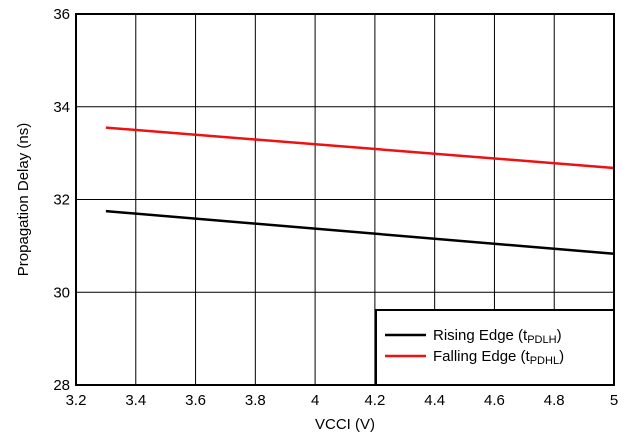 The height and width of the screenshot is (443, 634). What do you see at coordinates (61, 385) in the screenshot?
I see `y-tick-label: 28` at bounding box center [61, 385].